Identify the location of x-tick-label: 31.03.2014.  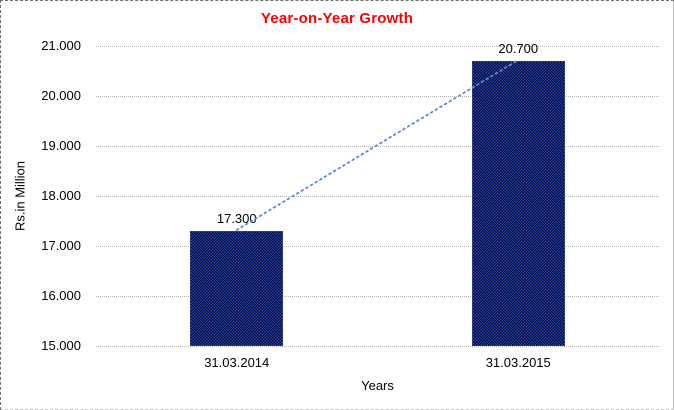
(237, 362).